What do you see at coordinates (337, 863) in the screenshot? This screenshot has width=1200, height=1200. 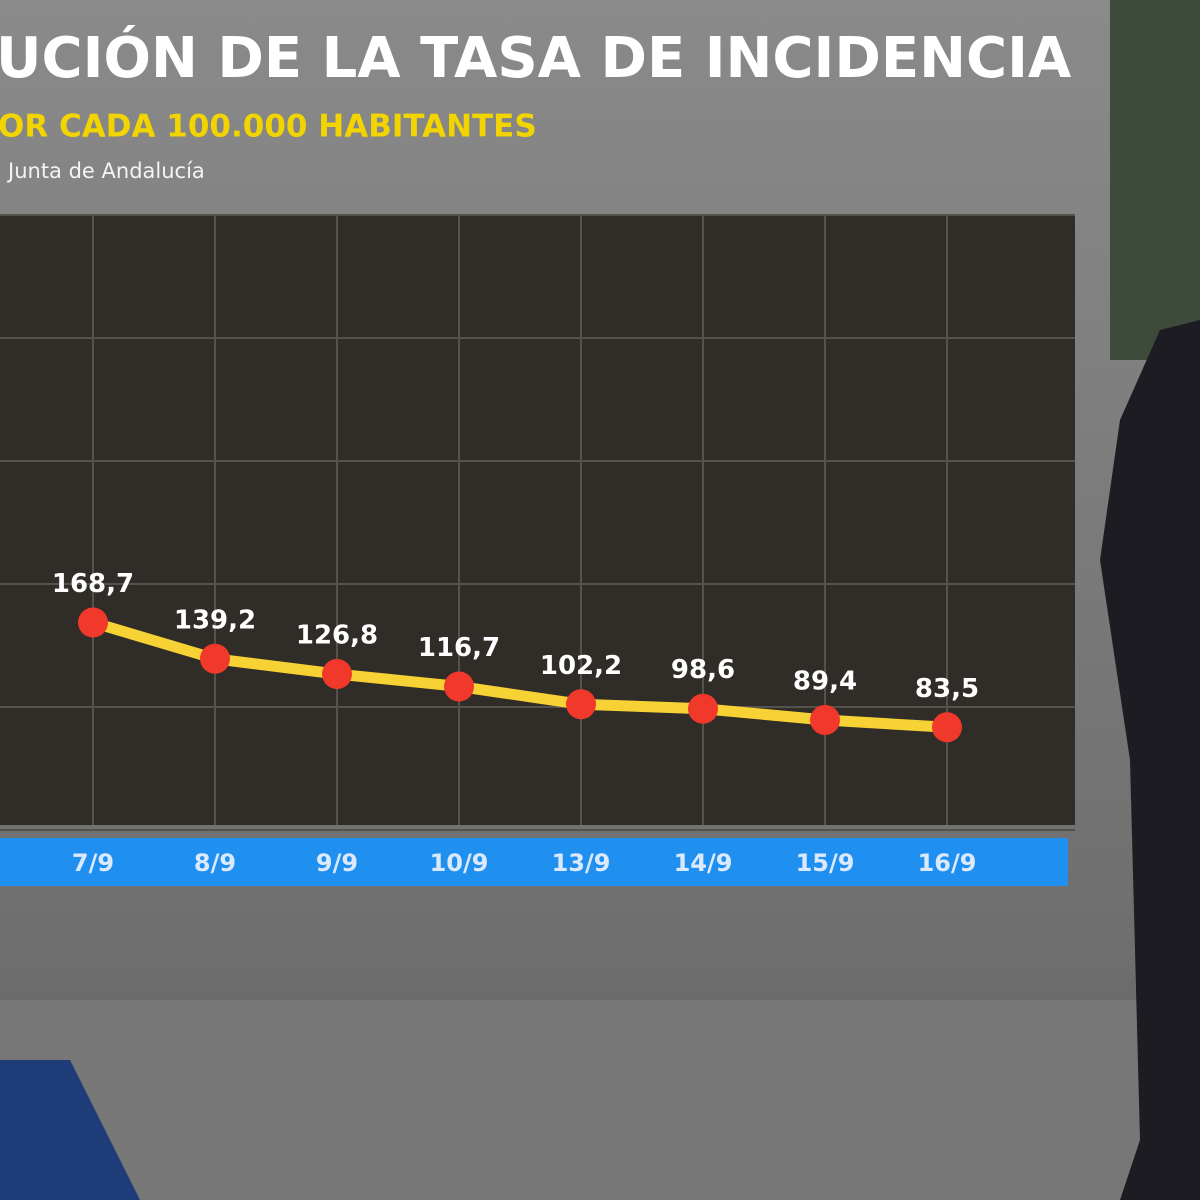 I see `x-tick-label: 9/9` at bounding box center [337, 863].